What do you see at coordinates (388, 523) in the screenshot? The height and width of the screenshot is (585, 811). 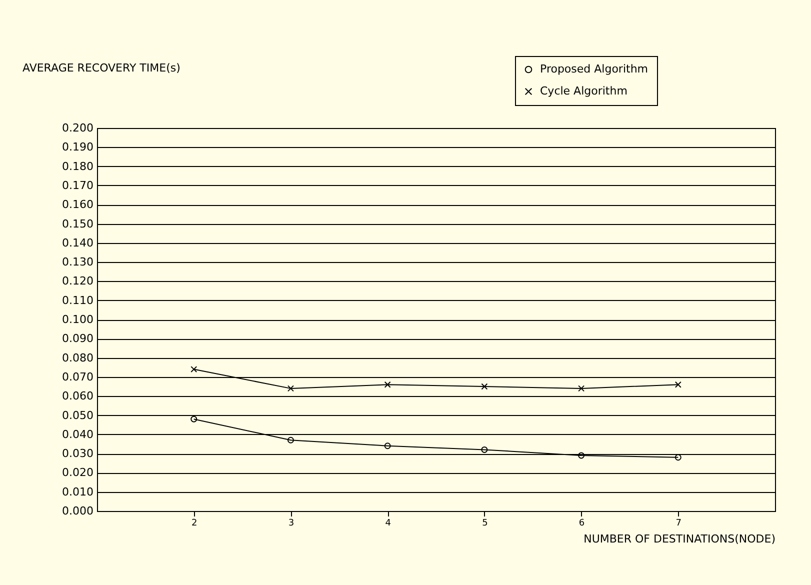 I see `x-tick-label: 4` at bounding box center [388, 523].